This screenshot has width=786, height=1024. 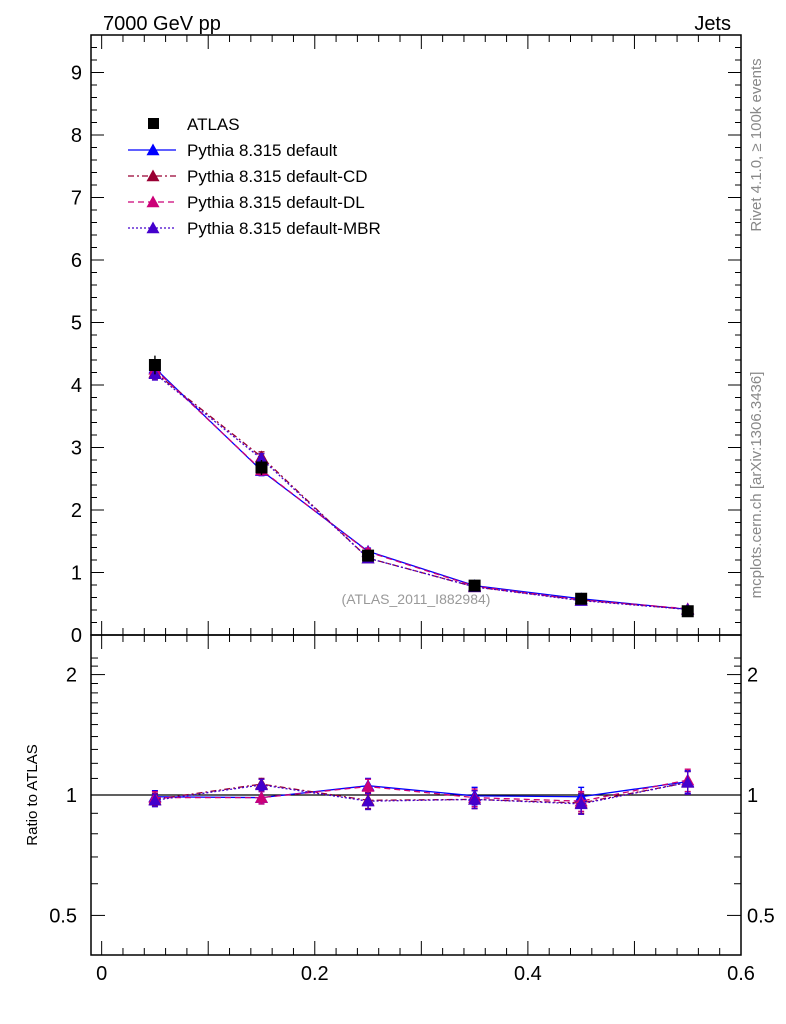 I want to click on legend-label-atlas: ATLAS, so click(x=213, y=124).